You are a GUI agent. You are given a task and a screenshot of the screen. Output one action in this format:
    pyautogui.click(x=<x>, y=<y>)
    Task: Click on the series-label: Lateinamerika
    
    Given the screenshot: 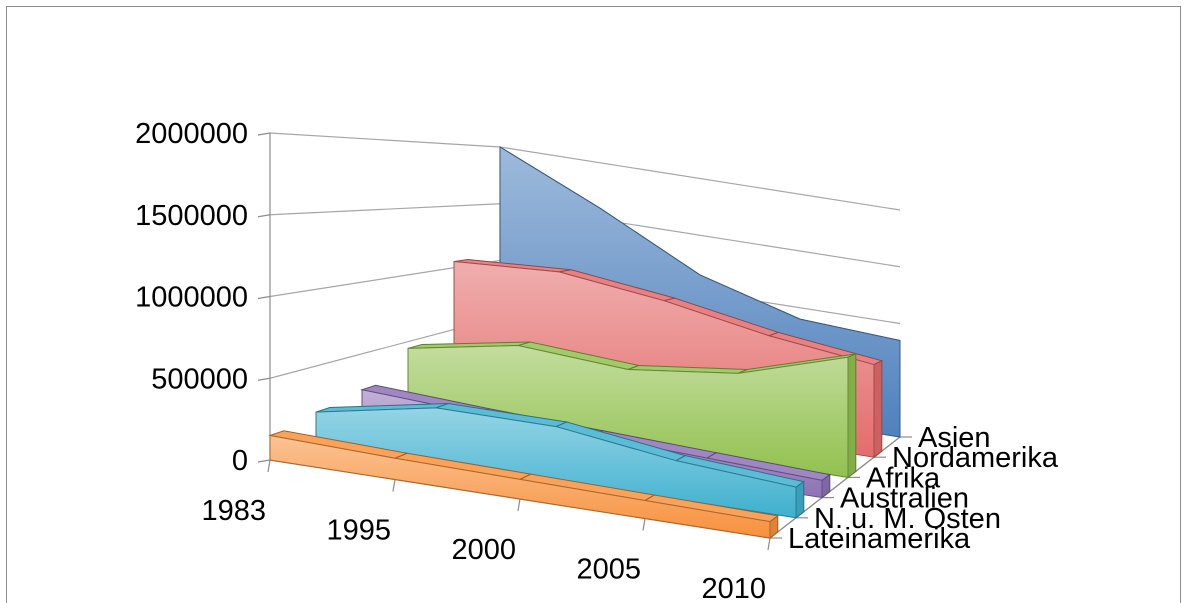 What is the action you would take?
    pyautogui.click(x=879, y=539)
    